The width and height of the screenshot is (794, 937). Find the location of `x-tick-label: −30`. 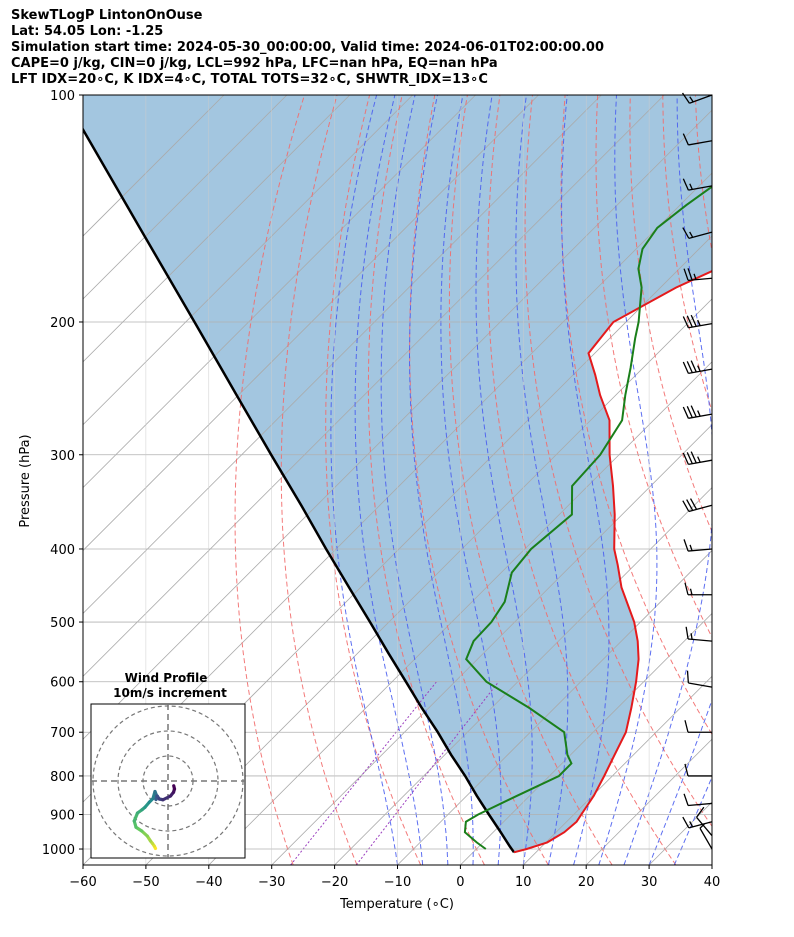

x-tick-label: −30 is located at coordinates (271, 882).